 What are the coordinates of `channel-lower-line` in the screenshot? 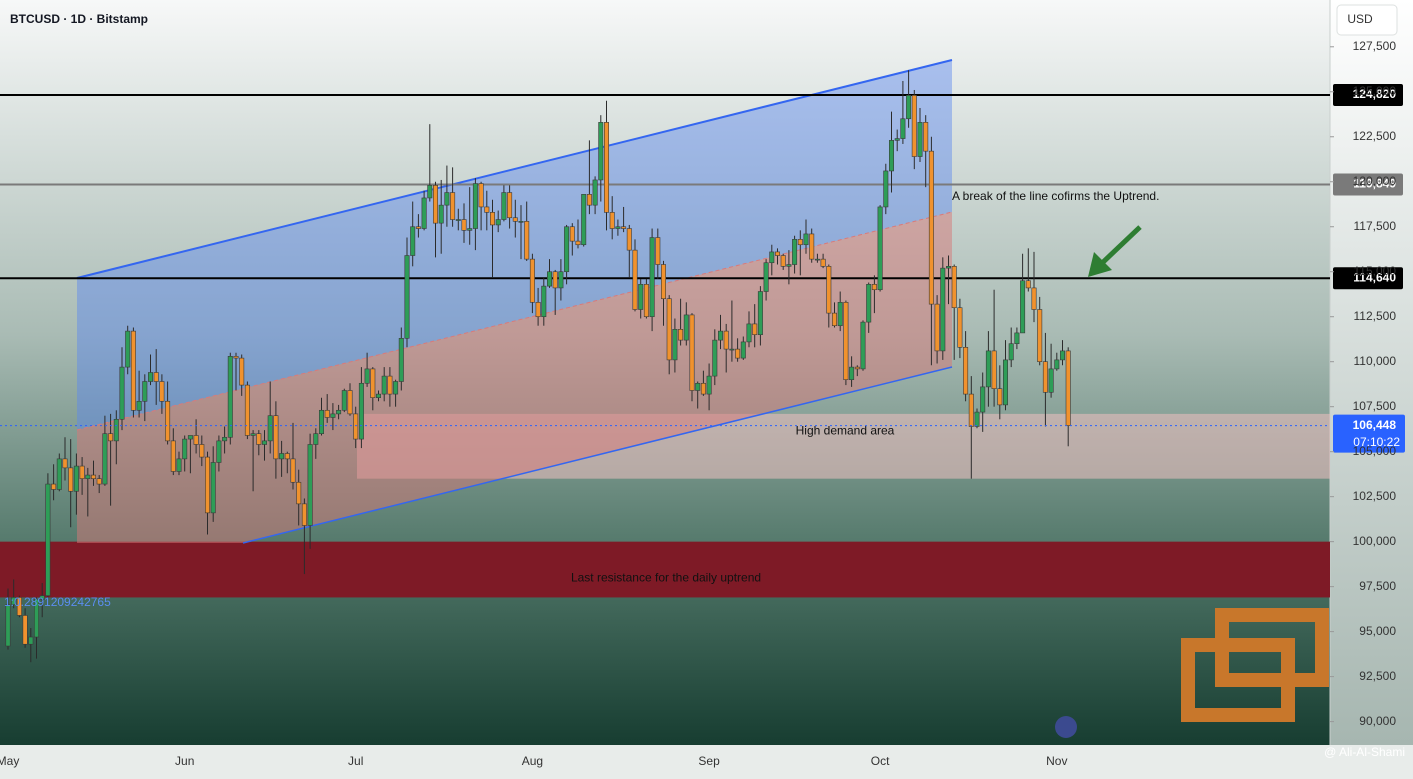 It's located at (597, 455).